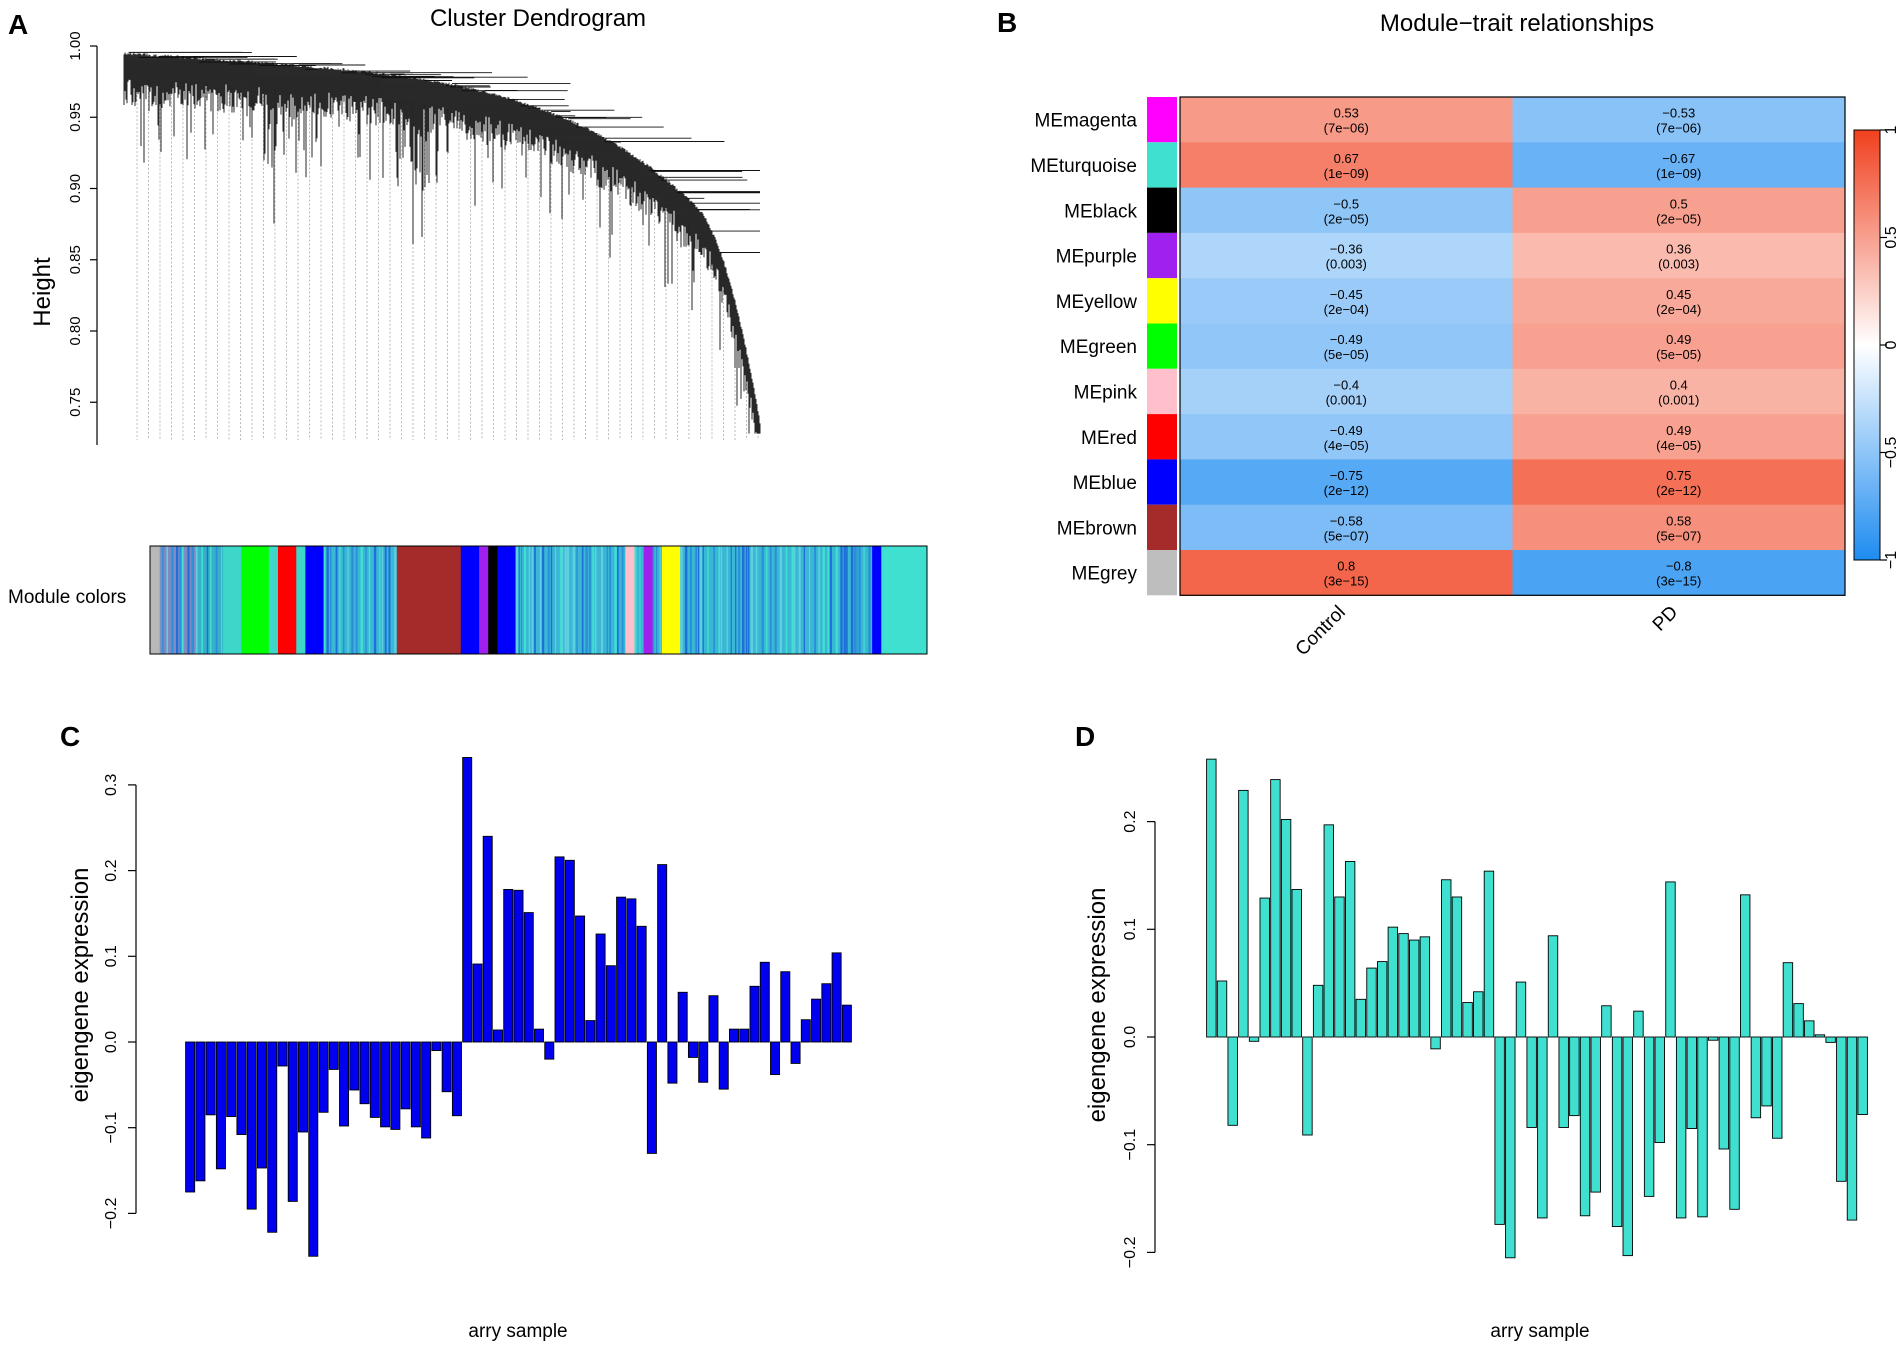  Describe the element at coordinates (1100, 211) in the screenshot. I see `panel-b-row-label: MEblack` at that location.